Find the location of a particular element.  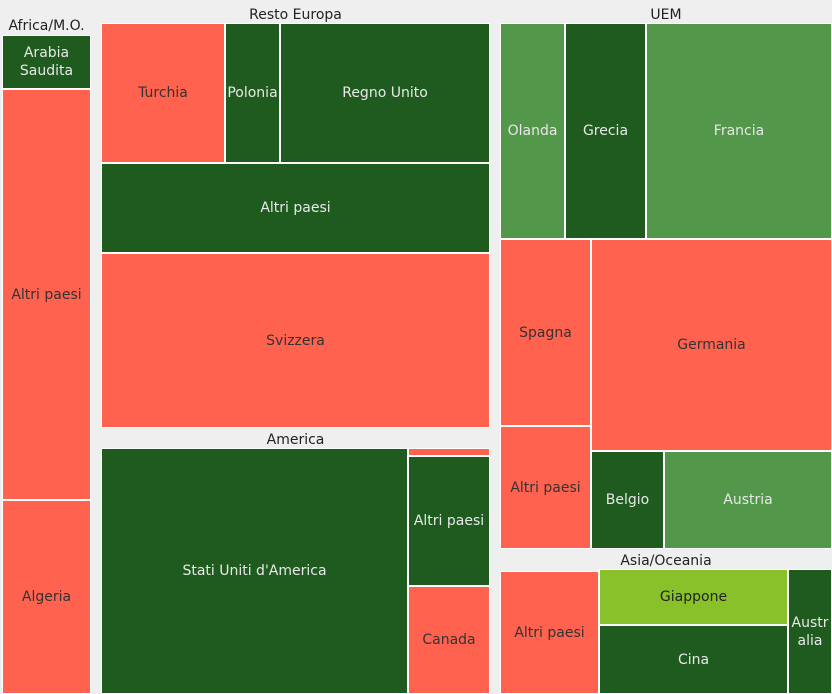

treemap-cell-stati-uniti: Stati Uniti d'America is located at coordinates (254, 571).